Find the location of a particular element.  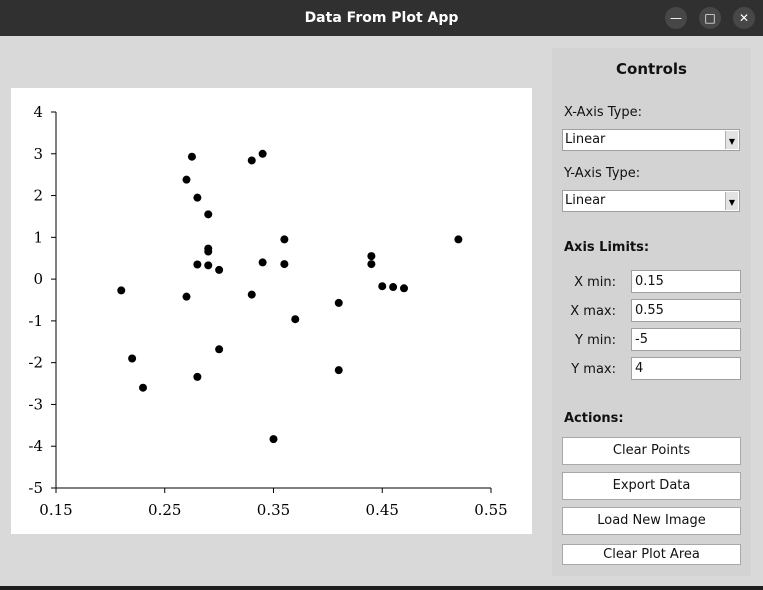

x-axis-type-select: Linear ▼ is located at coordinates (651, 140).